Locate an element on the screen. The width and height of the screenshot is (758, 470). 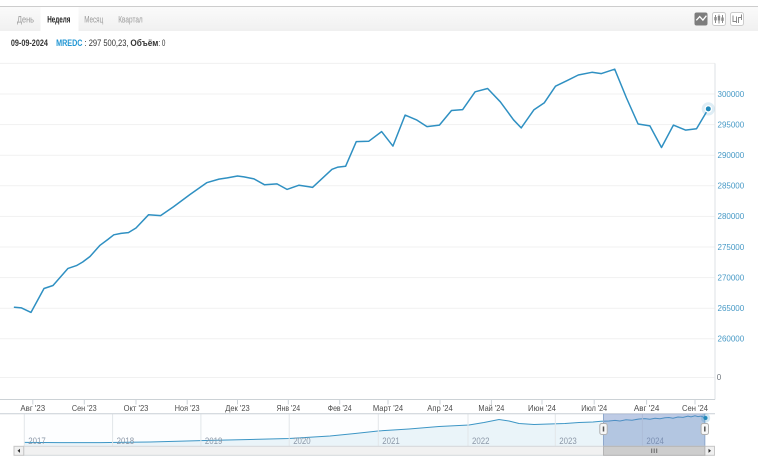
svg-text: Квартал is located at coordinates (130, 19).